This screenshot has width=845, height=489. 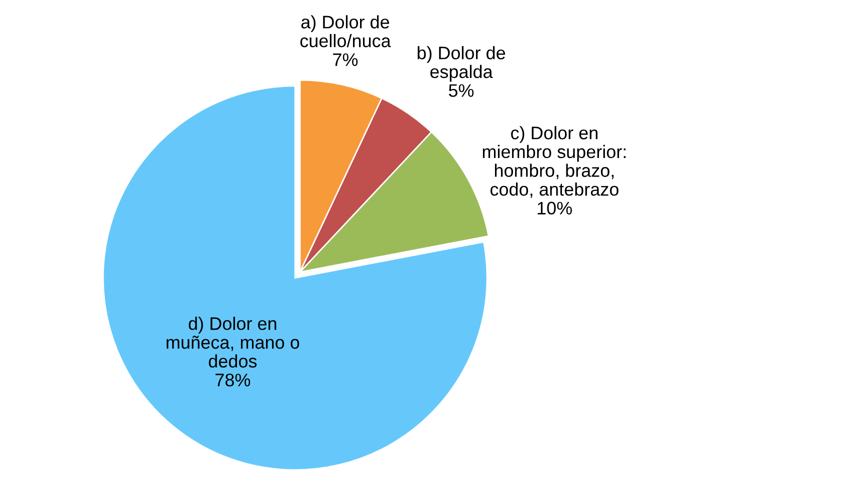 What do you see at coordinates (233, 342) in the screenshot?
I see `slice-label: d) Dolor en muñeca, mano o dedos` at bounding box center [233, 342].